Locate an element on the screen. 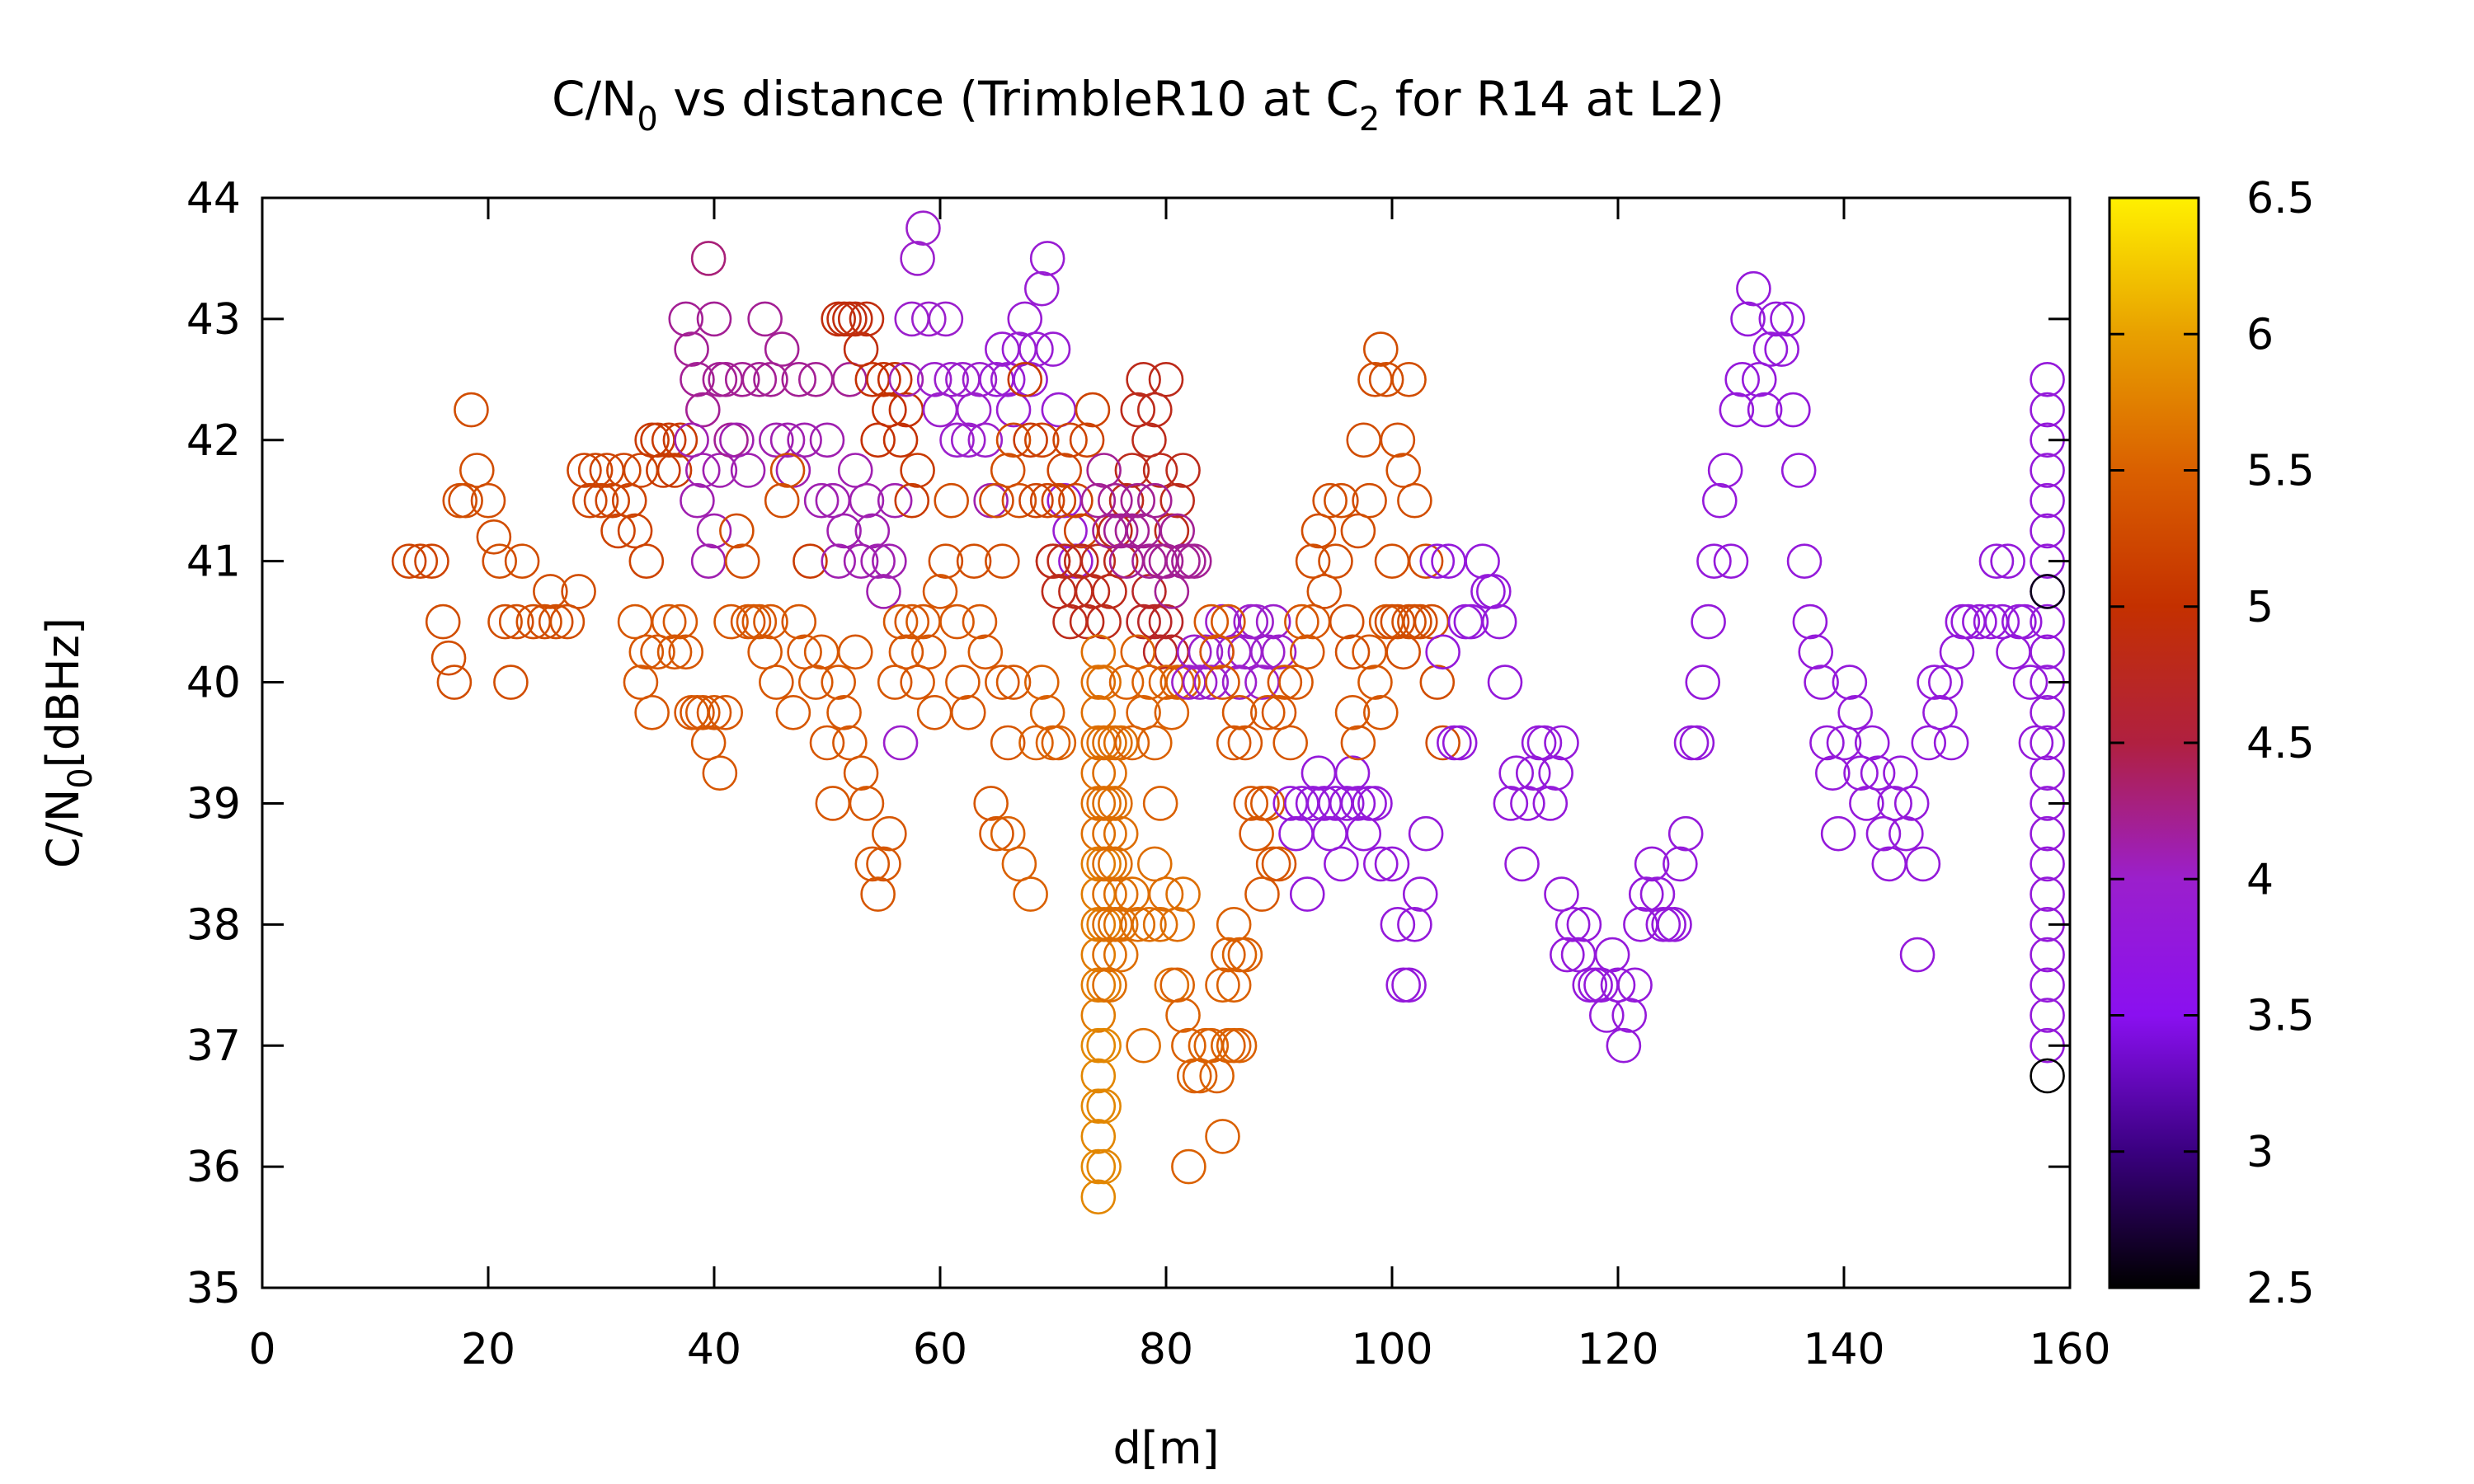  x-tick-label: 80 is located at coordinates (1166, 1349).